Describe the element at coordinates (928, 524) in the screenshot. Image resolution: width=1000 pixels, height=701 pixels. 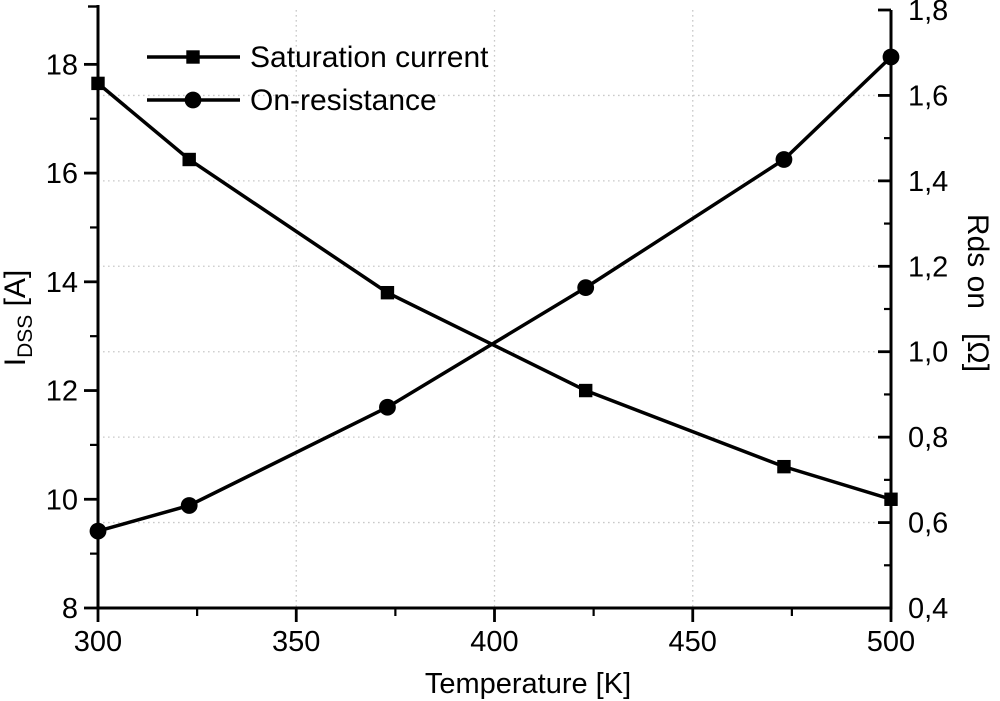
I see `right-tick-label: 0,6` at that location.